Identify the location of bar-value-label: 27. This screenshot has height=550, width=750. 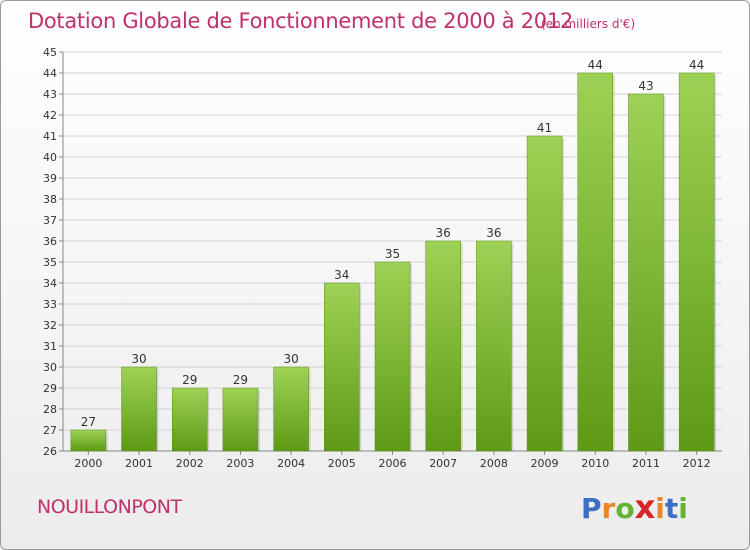
(88, 422).